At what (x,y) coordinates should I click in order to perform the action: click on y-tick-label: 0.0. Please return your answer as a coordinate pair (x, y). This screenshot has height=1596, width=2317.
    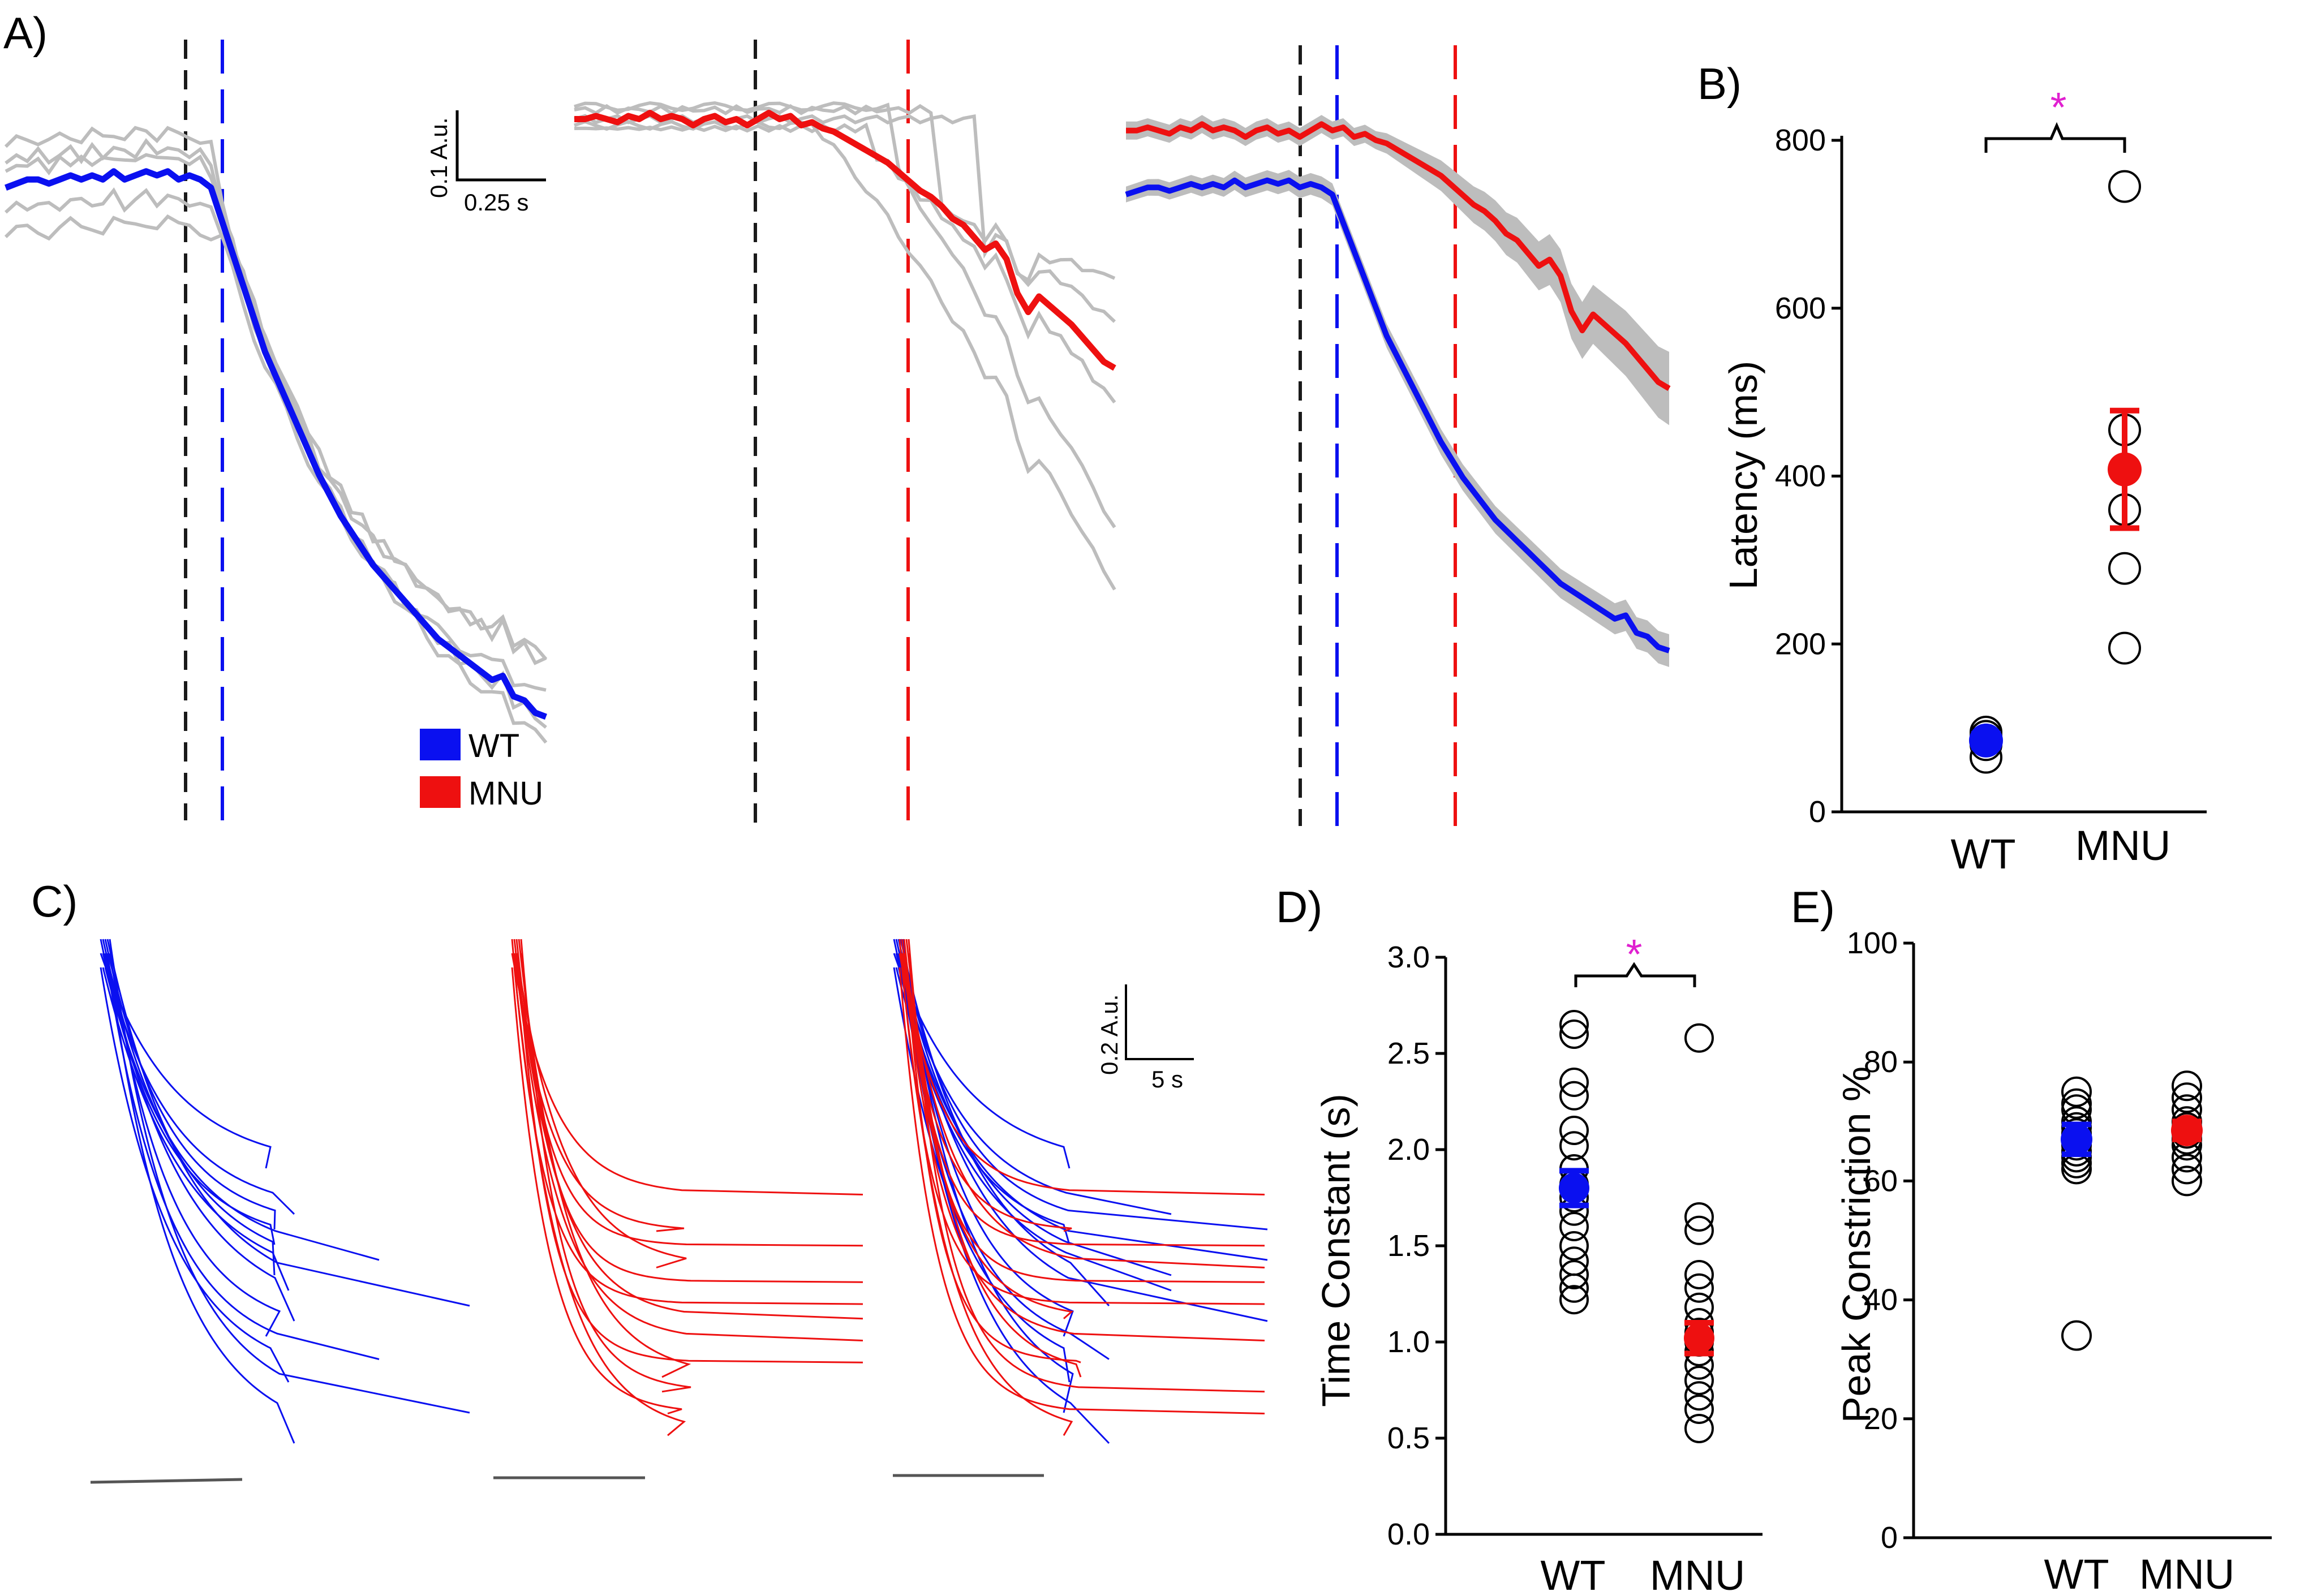
    Looking at the image, I should click on (1408, 1534).